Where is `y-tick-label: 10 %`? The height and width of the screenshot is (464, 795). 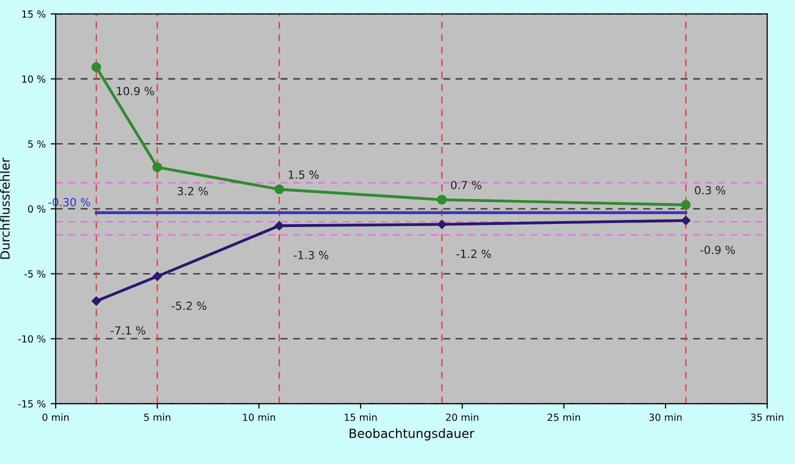 y-tick-label: 10 % is located at coordinates (34, 79).